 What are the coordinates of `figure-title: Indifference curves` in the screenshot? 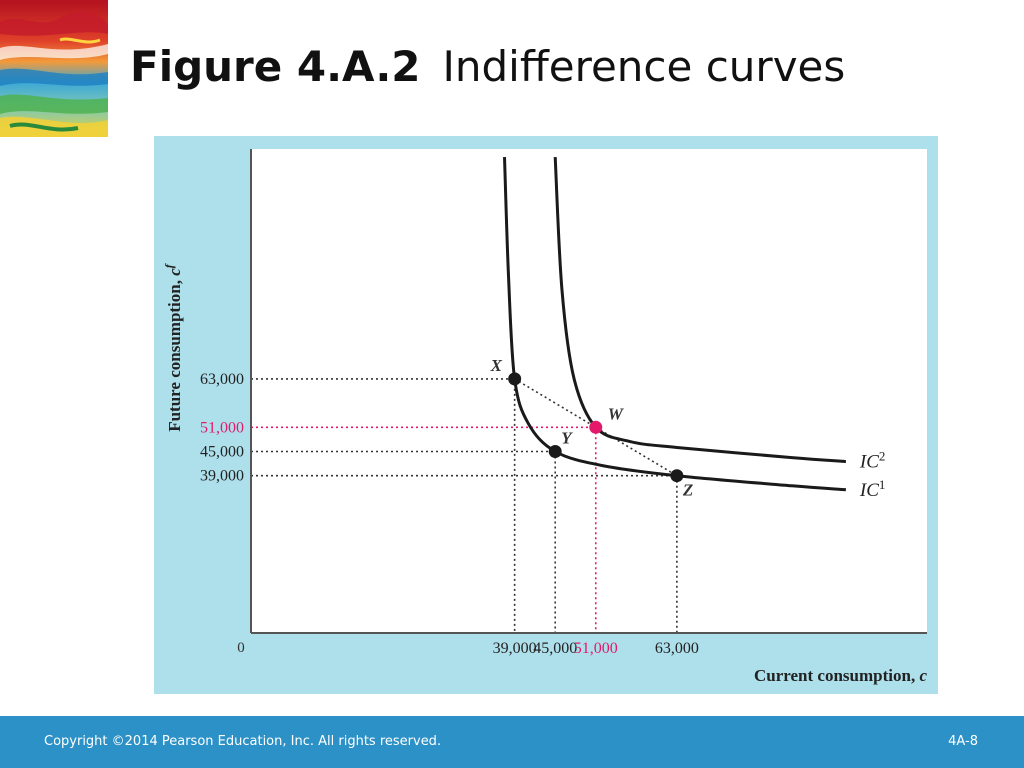 It's located at (644, 66).